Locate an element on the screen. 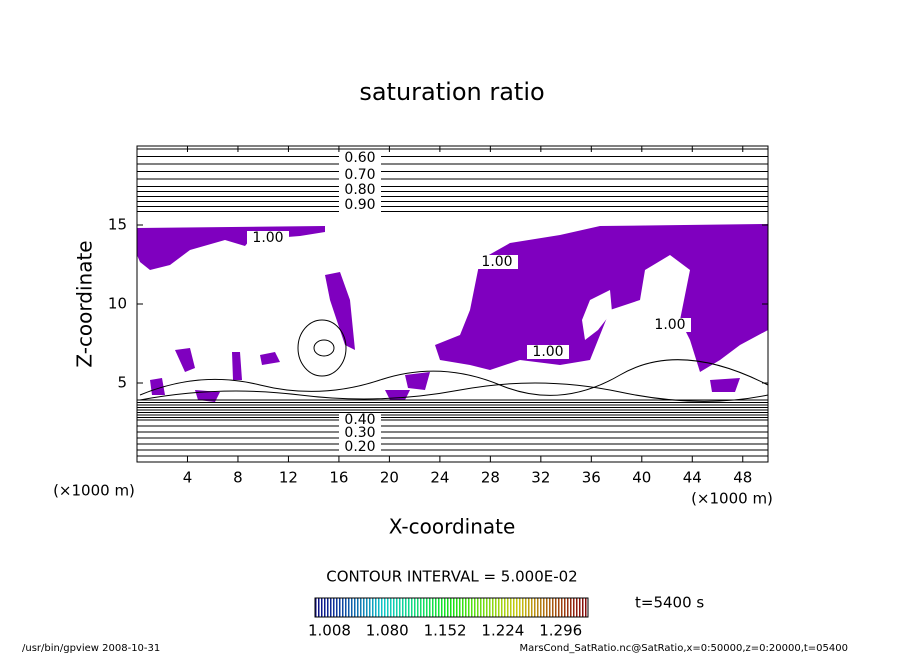  x-unit: (×1000 m) is located at coordinates (732, 499).